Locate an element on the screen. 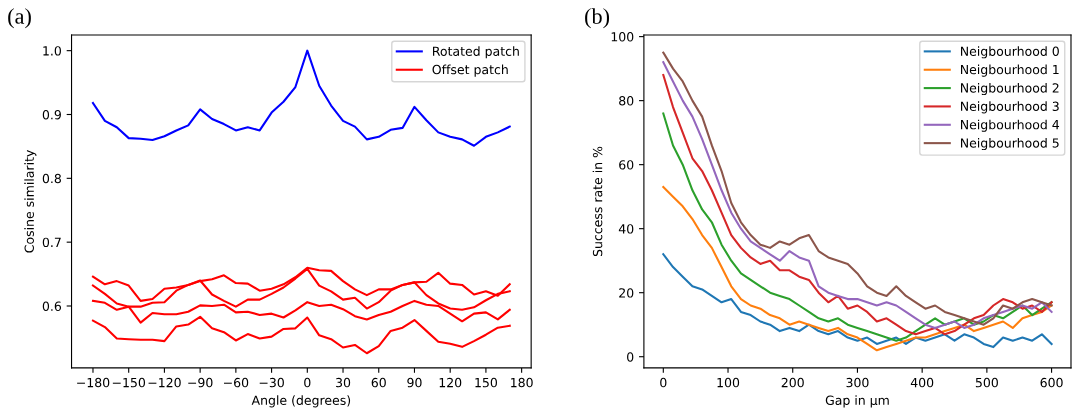 This screenshot has width=1084, height=412. x-tick-label: 180 is located at coordinates (522, 382).